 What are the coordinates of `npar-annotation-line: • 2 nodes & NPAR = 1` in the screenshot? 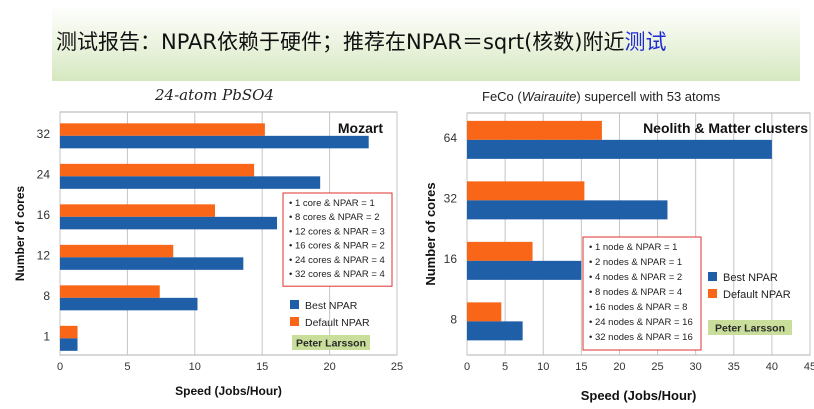 It's located at (635, 262).